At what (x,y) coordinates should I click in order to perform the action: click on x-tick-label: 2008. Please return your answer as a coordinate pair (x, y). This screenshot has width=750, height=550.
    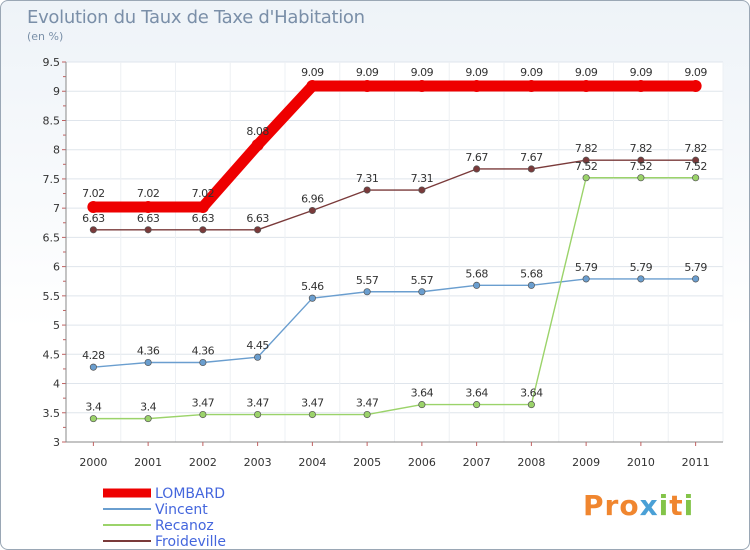
    Looking at the image, I should click on (531, 462).